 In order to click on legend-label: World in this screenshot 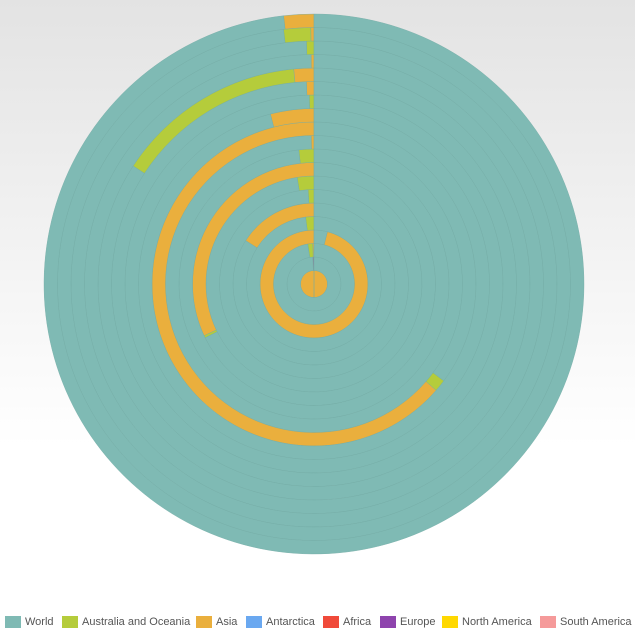, I will do `click(39, 622)`.